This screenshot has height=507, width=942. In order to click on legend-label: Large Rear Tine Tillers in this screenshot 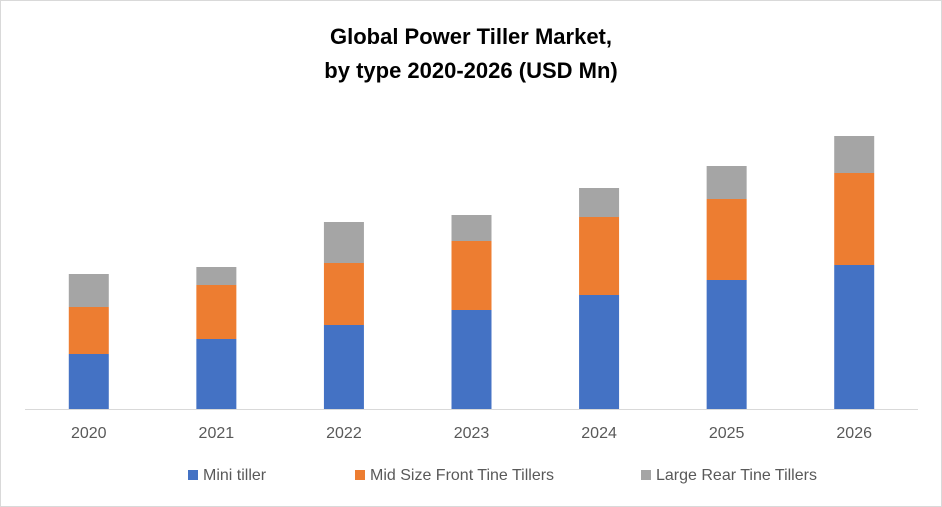, I will do `click(736, 475)`.